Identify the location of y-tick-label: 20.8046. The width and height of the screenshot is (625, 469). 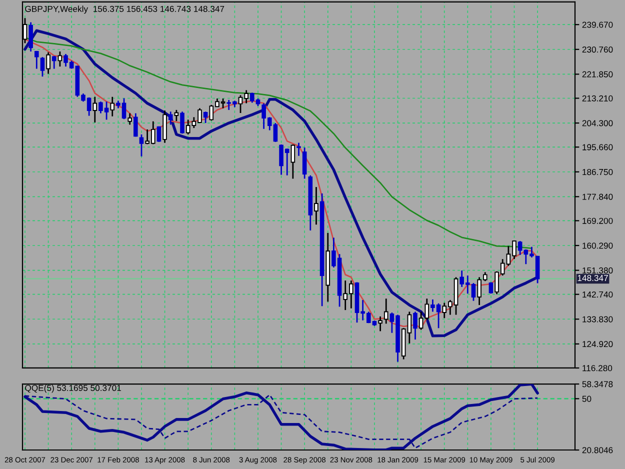
(597, 450).